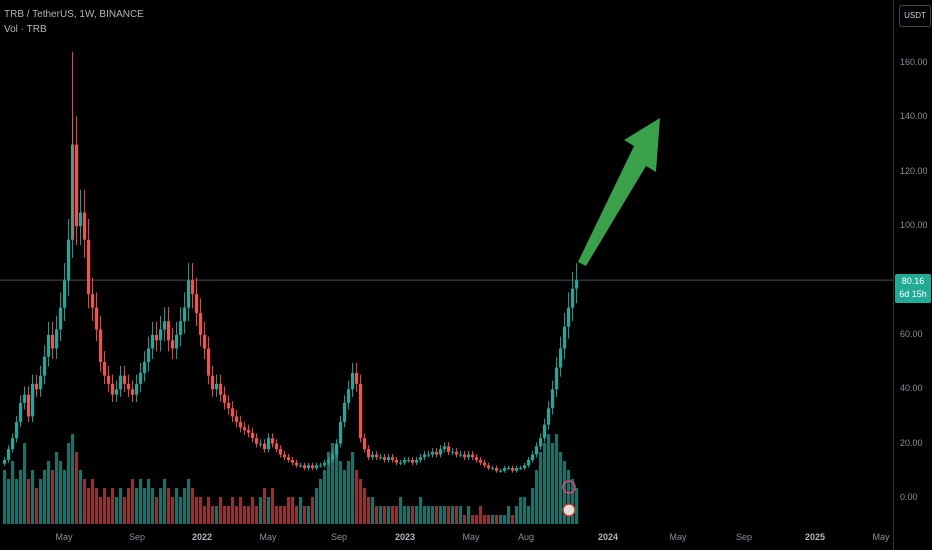 The height and width of the screenshot is (550, 932). I want to click on countdown-value: 6d 15h, so click(913, 294).